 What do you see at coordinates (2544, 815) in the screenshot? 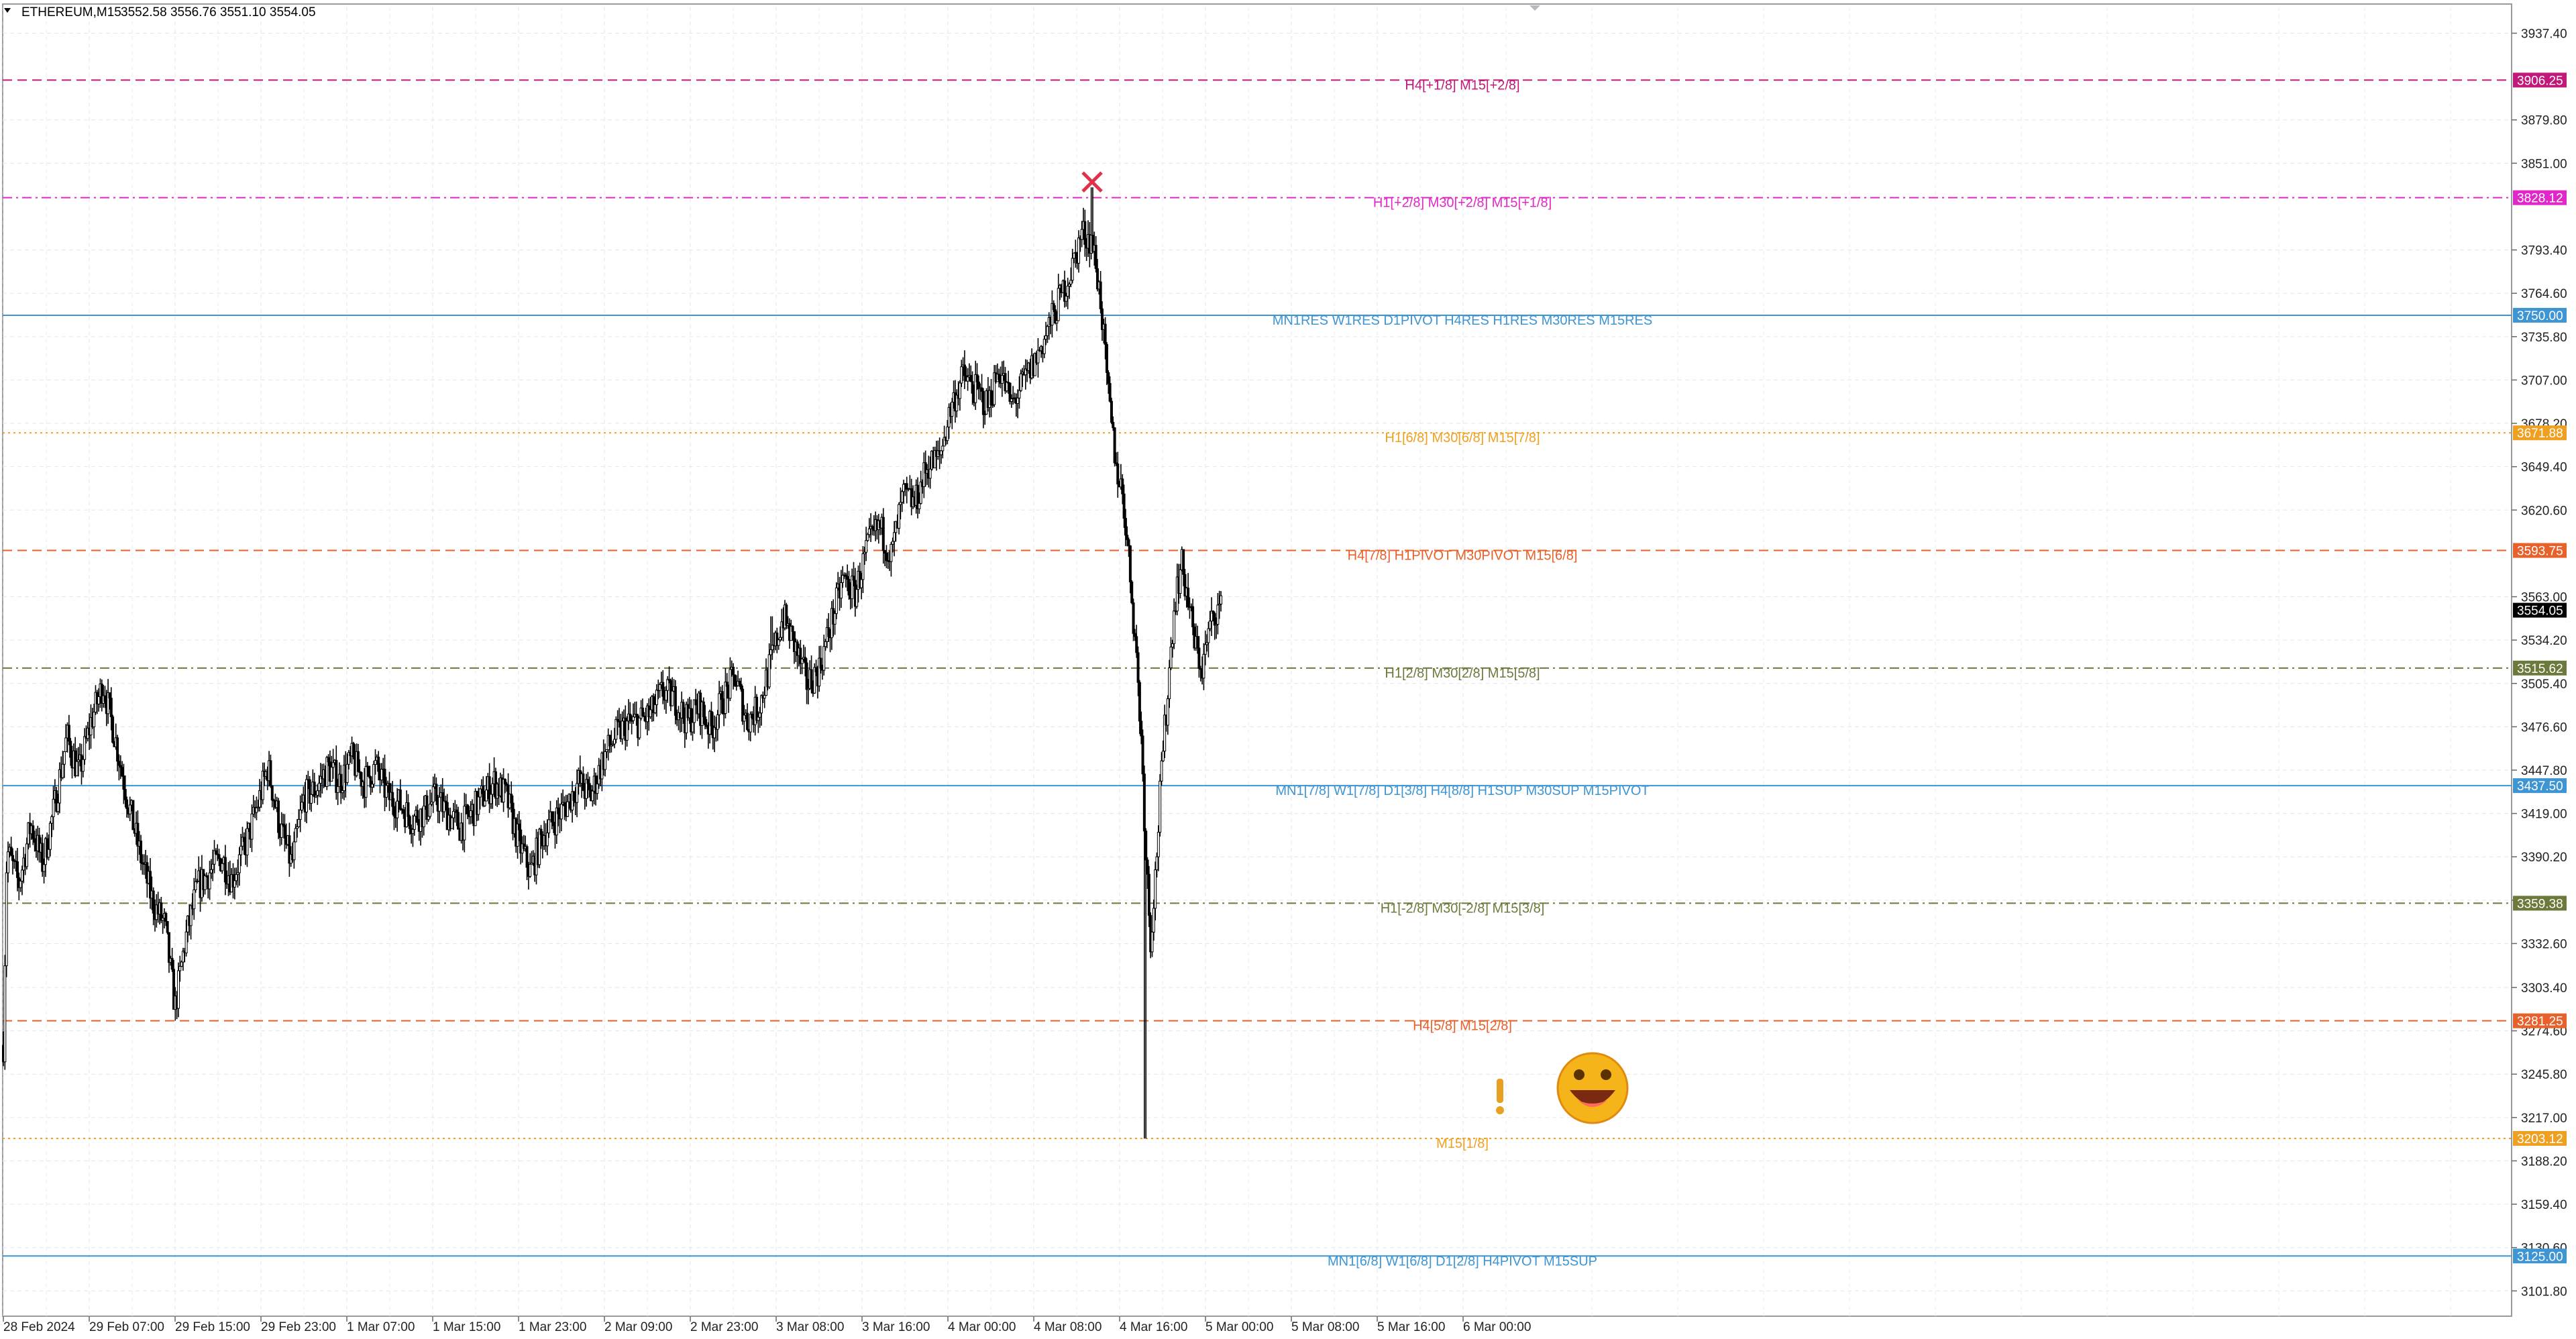
I see `price-tick-label: 3419.00` at bounding box center [2544, 815].